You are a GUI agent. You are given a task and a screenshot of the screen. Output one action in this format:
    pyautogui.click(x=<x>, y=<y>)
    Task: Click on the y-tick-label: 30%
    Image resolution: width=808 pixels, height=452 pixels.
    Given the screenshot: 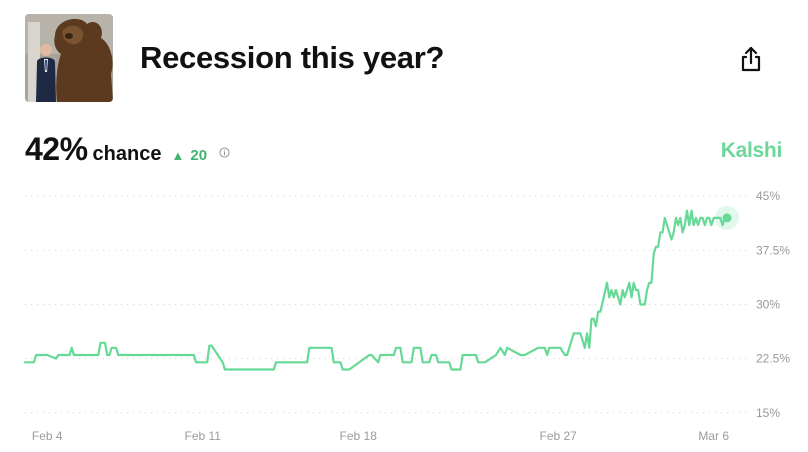 What is the action you would take?
    pyautogui.click(x=768, y=305)
    